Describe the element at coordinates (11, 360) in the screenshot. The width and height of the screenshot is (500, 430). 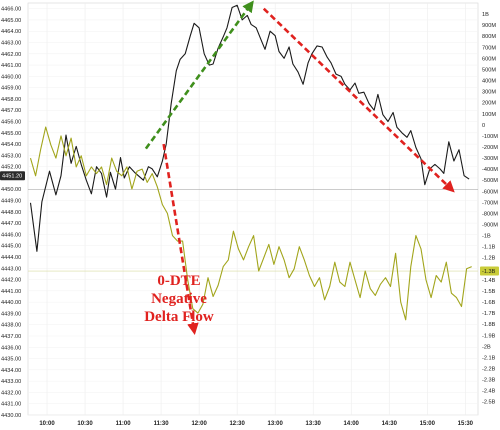
I see `left-tick-label: 4435.00` at that location.